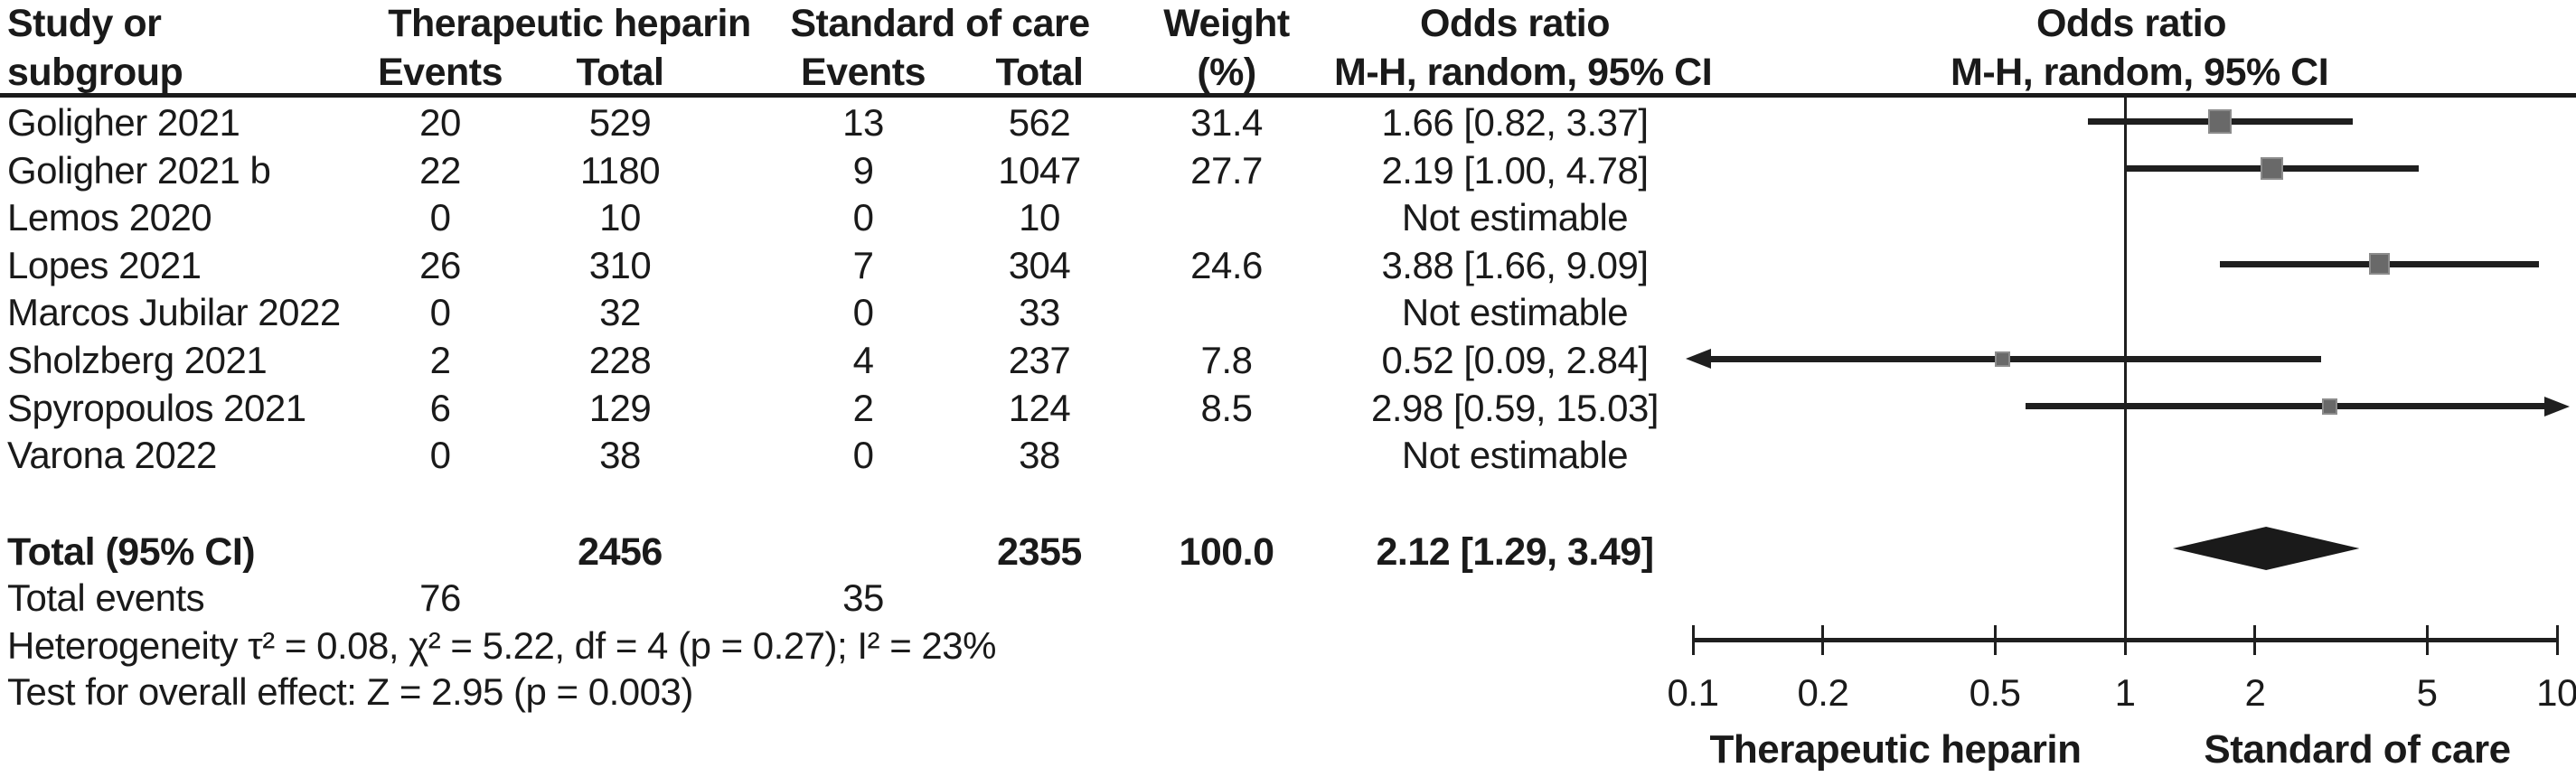 This screenshot has height=777, width=2576. What do you see at coordinates (863, 597) in the screenshot?
I see `total-events-soc: 35` at bounding box center [863, 597].